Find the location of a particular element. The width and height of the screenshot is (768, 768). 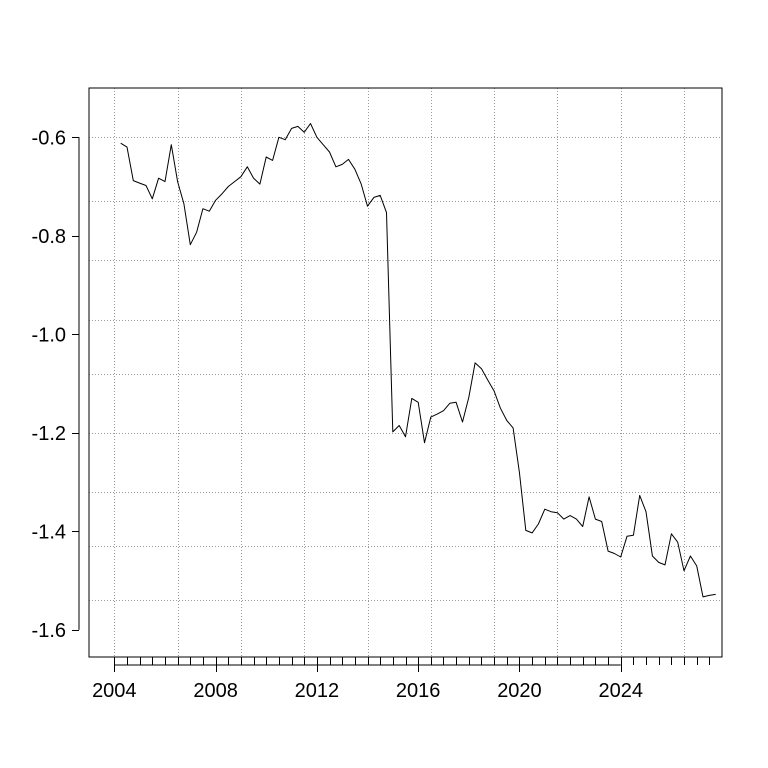

y-tick-label-1: -0.8 is located at coordinates (49, 237).